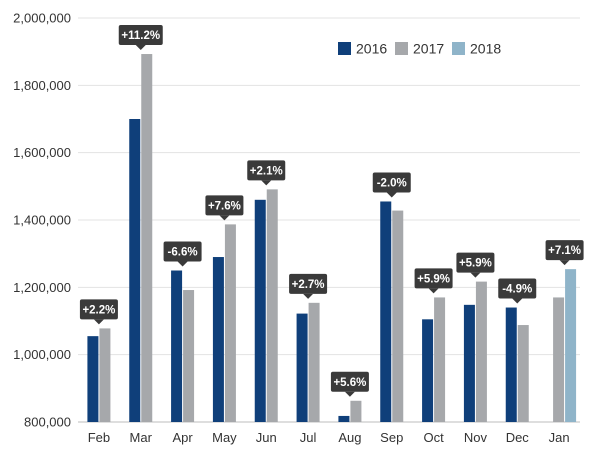 The width and height of the screenshot is (600, 450). What do you see at coordinates (344, 418) in the screenshot?
I see `bar-2016-aug` at bounding box center [344, 418].